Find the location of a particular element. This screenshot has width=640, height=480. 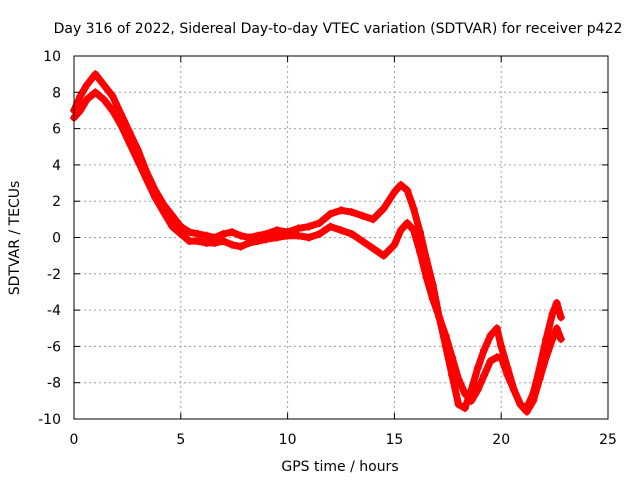

x-tick-label: 25 is located at coordinates (608, 440).